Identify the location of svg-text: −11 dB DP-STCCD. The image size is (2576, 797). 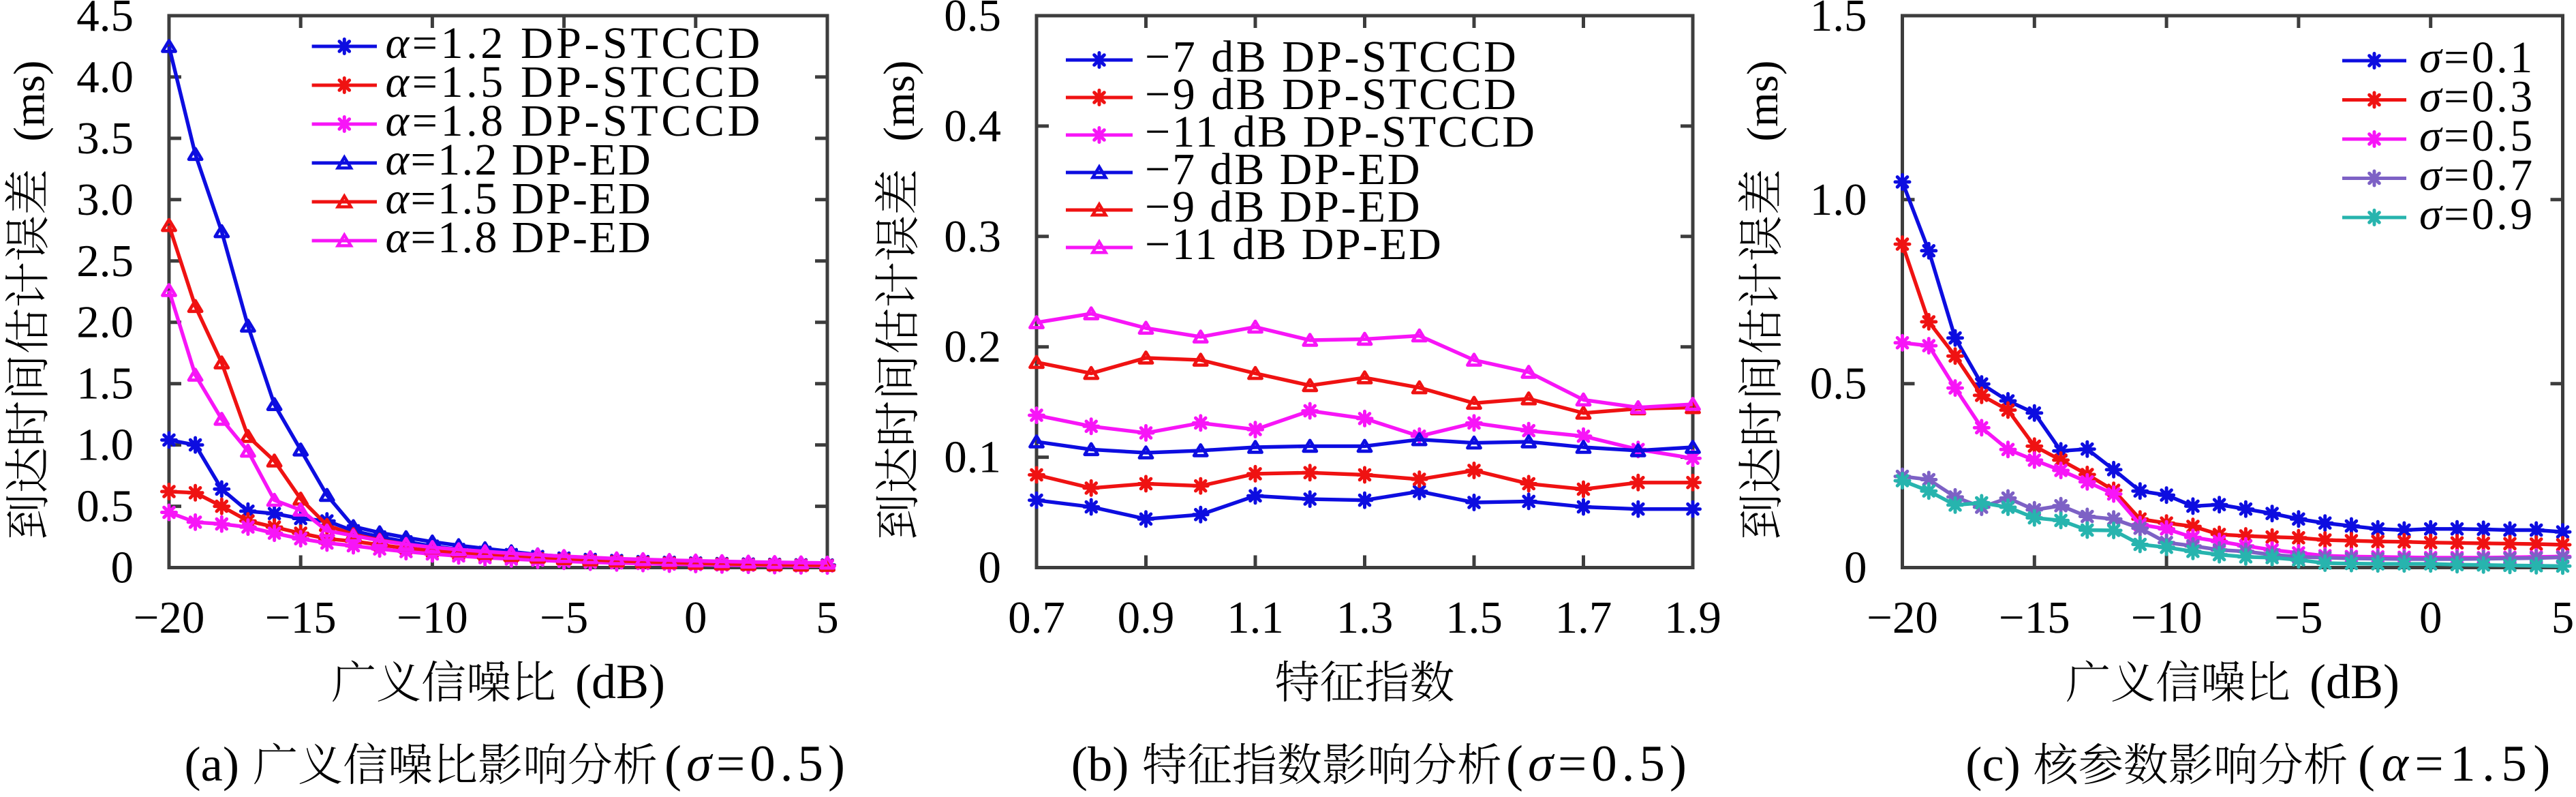
(1341, 132).